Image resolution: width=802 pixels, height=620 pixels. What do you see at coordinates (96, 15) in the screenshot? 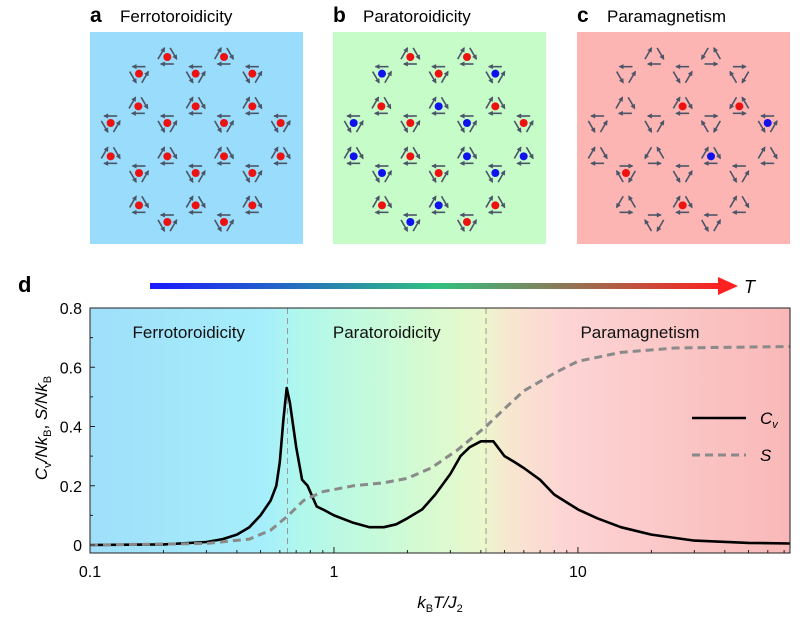
I see `panel-letter: a` at bounding box center [96, 15].